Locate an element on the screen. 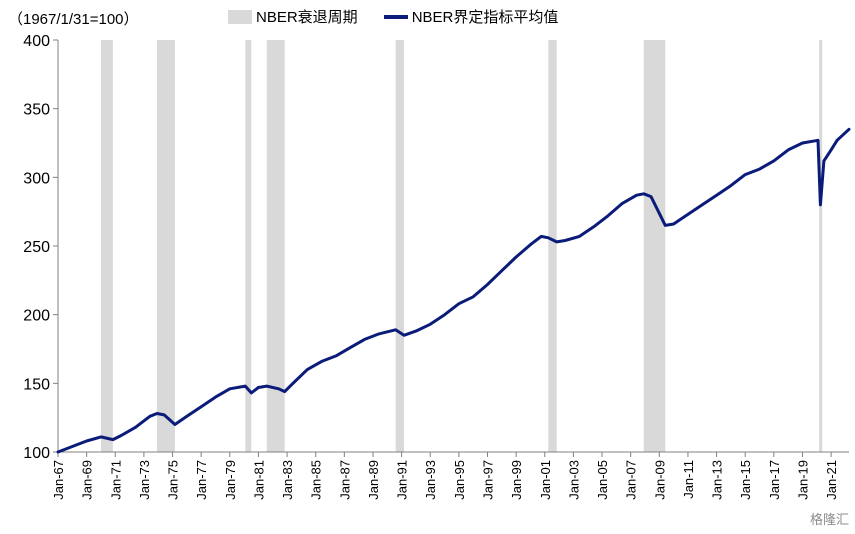 The image size is (855, 534). y-tick-label-250: 250 is located at coordinates (36, 247).